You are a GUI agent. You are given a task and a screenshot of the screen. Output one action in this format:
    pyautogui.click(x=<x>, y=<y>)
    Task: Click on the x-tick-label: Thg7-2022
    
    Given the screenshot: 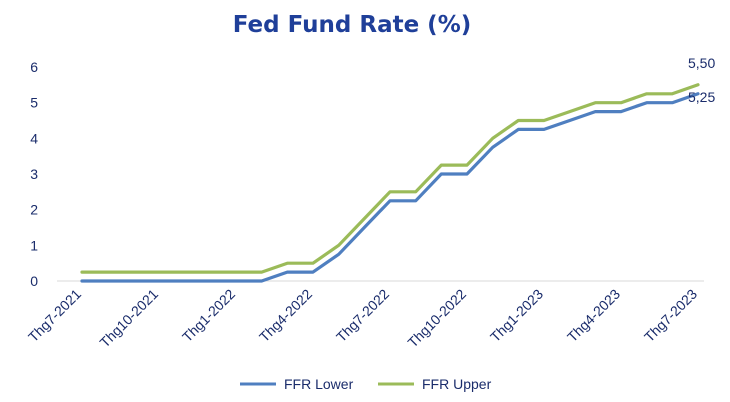 What is the action you would take?
    pyautogui.click(x=362, y=315)
    